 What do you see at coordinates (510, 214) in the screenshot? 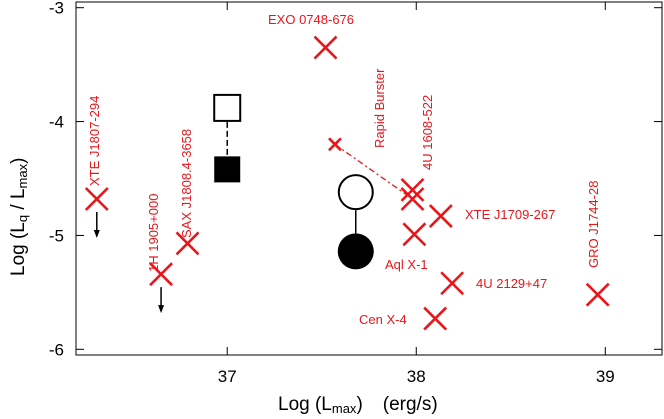
I see `source-label: XTE J1709-267` at bounding box center [510, 214].